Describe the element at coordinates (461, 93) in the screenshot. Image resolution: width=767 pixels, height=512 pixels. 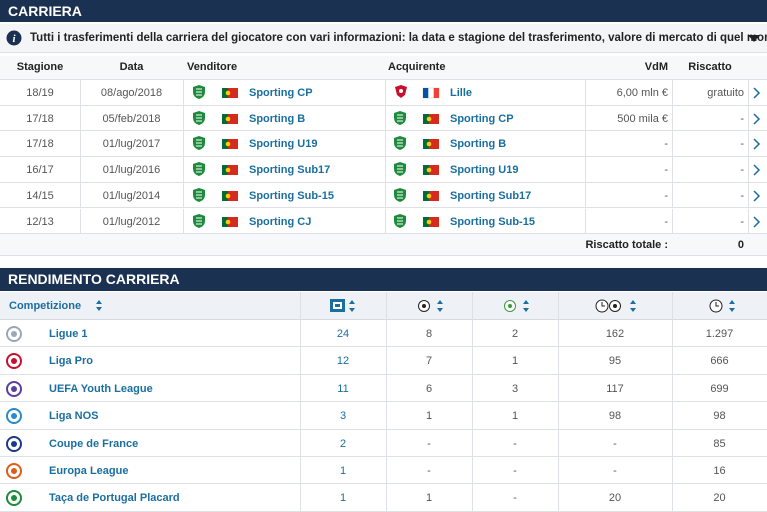
I see `buyer: Lille` at that location.